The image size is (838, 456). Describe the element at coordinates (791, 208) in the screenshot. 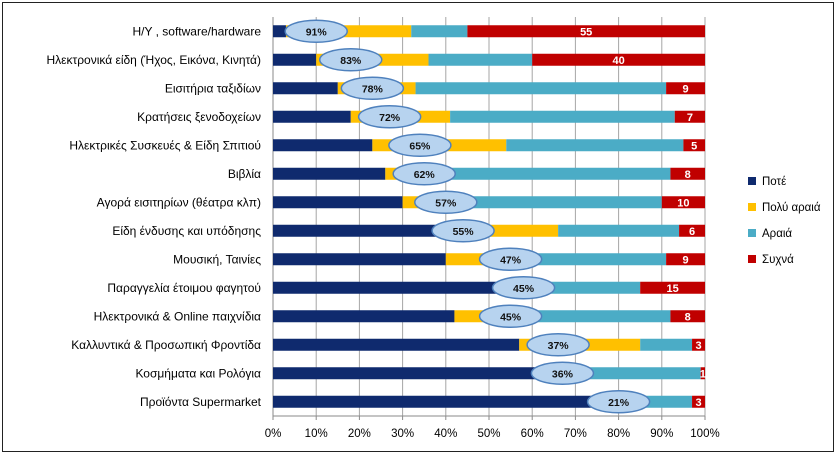

I see `legend-label: Πολύ αραιά` at that location.